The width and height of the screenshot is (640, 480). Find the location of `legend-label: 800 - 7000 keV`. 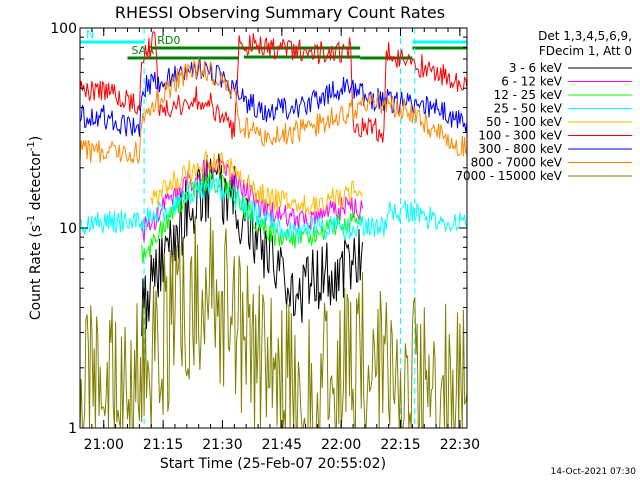

legend-label: 800 - 7000 keV is located at coordinates (517, 163).